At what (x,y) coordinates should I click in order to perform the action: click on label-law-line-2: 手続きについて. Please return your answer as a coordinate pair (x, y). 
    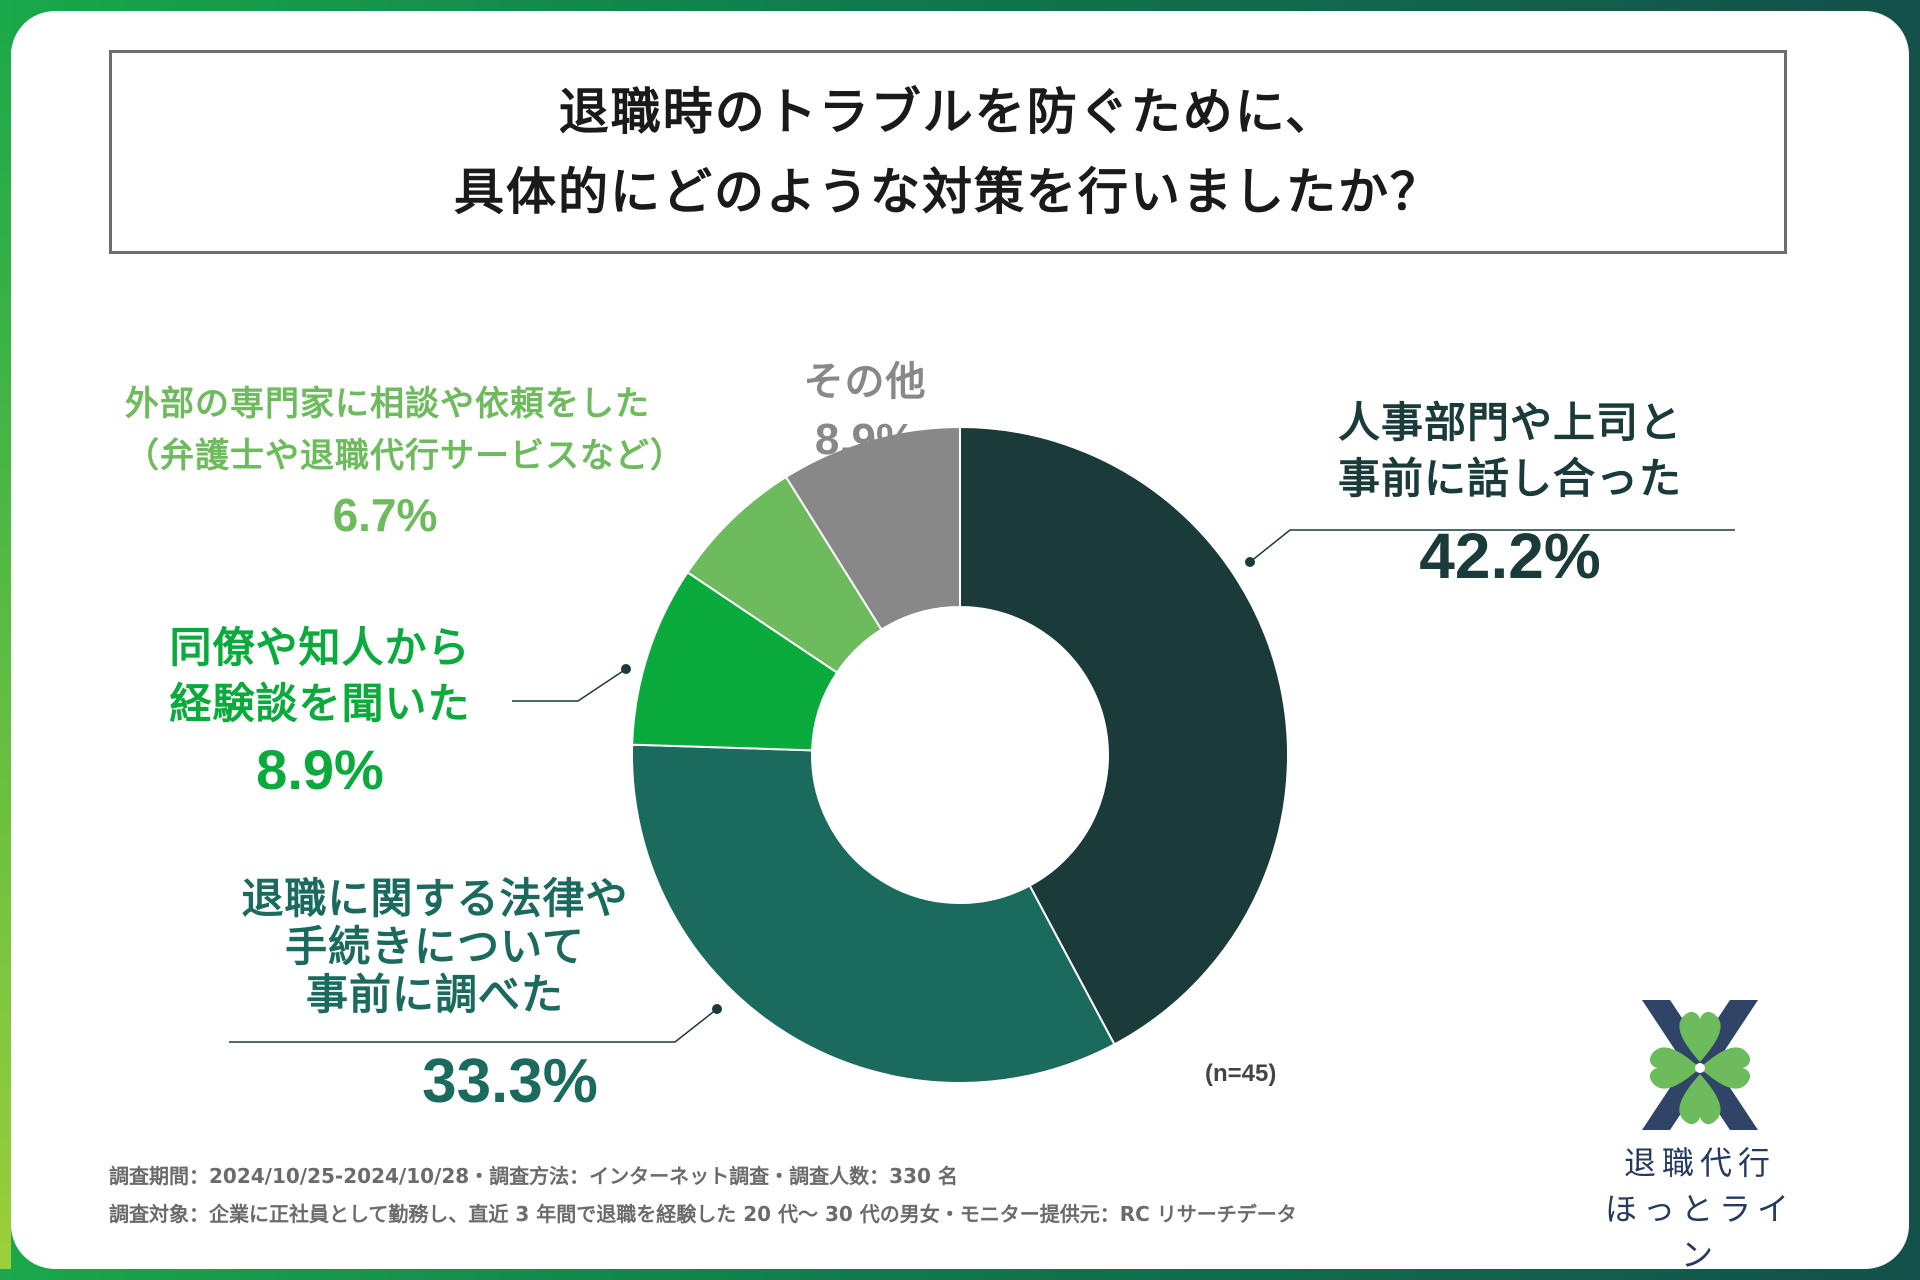
    Looking at the image, I should click on (435, 946).